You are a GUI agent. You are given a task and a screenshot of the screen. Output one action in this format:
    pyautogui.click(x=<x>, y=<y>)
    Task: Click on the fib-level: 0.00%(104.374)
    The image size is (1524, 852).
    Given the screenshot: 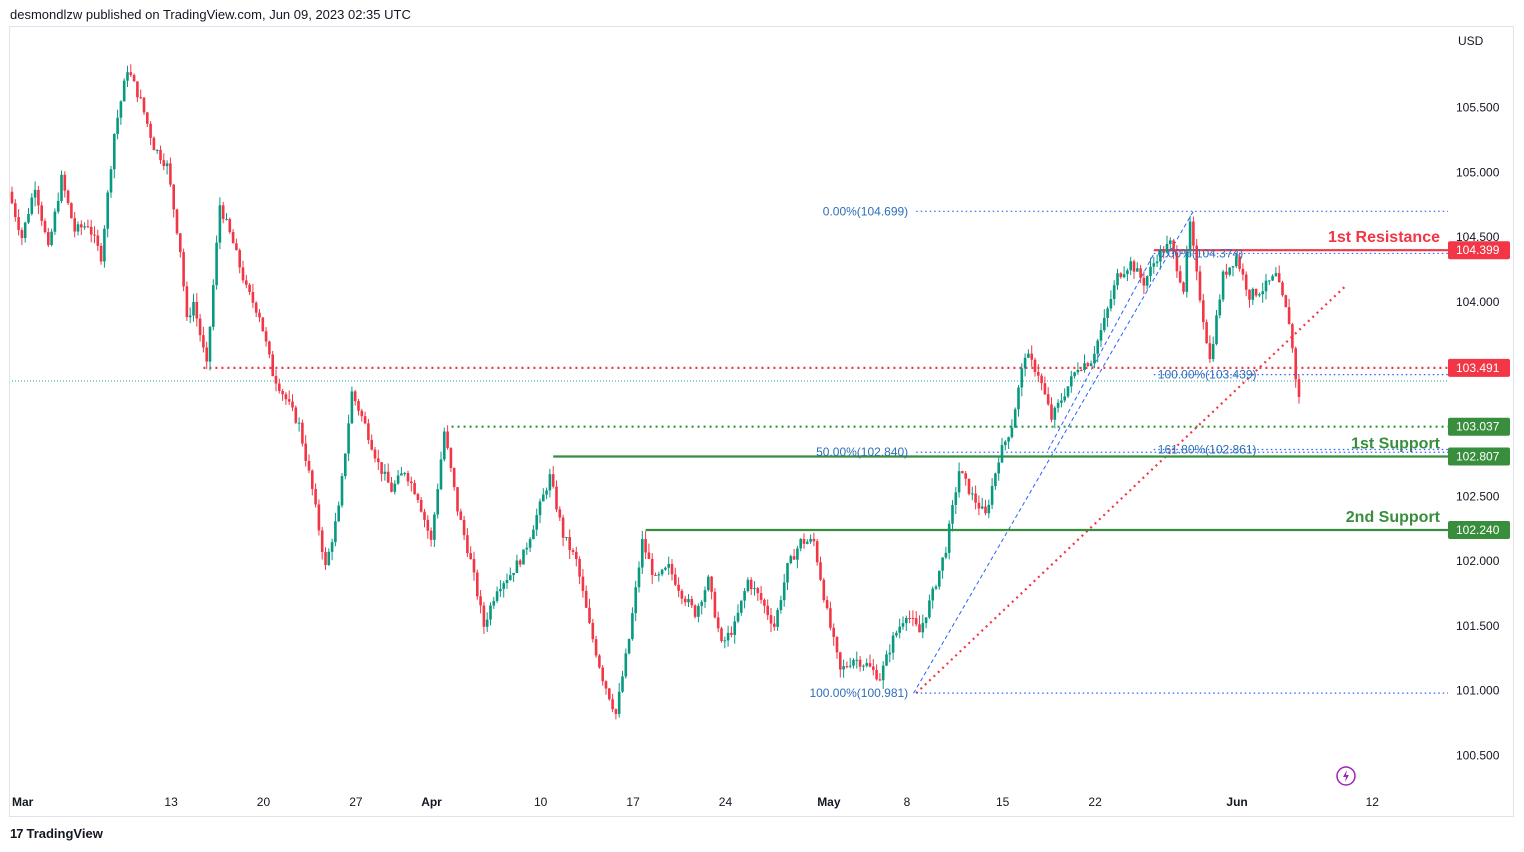 What is the action you would take?
    pyautogui.click(x=1300, y=253)
    